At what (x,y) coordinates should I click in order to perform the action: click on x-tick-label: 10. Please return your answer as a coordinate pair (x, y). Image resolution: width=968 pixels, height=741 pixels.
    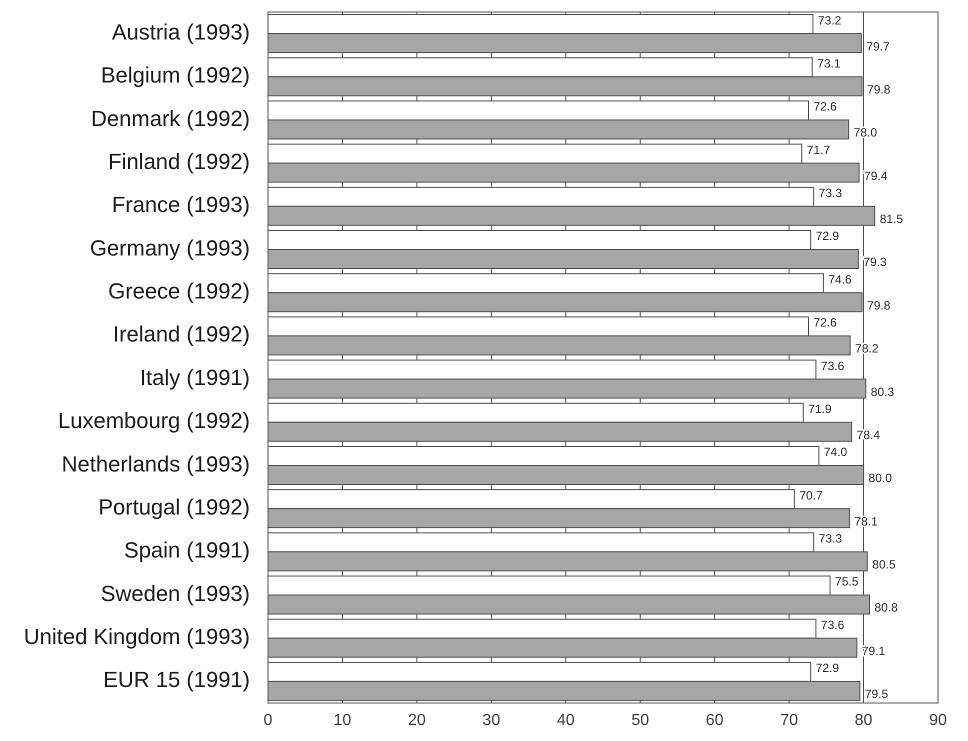
    Looking at the image, I should click on (343, 720).